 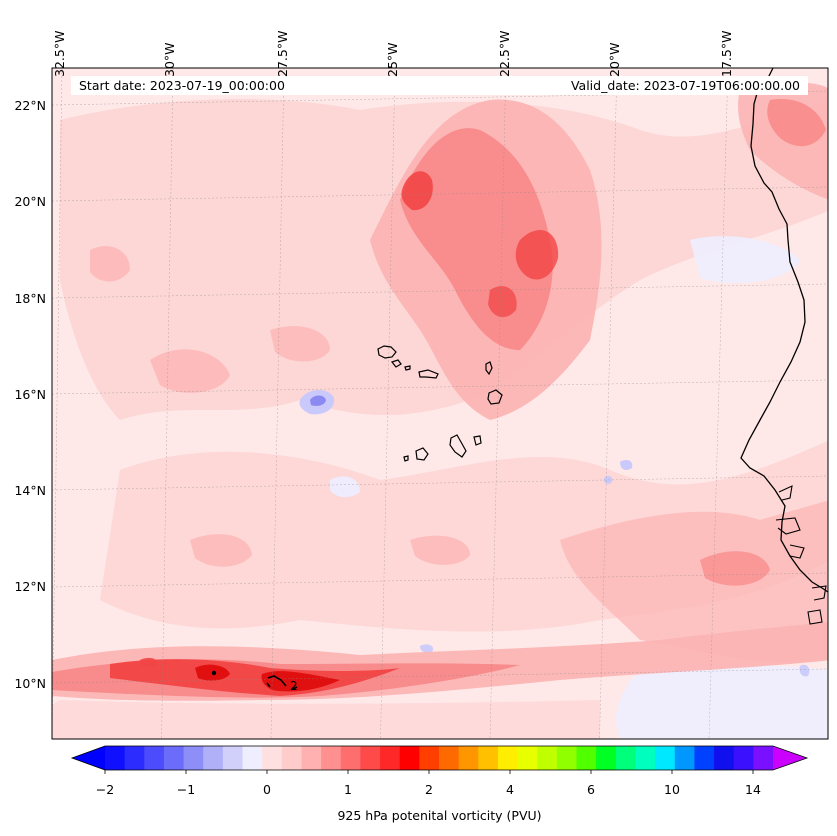 What do you see at coordinates (591, 789) in the screenshot?
I see `cb-tick-6: 6` at bounding box center [591, 789].